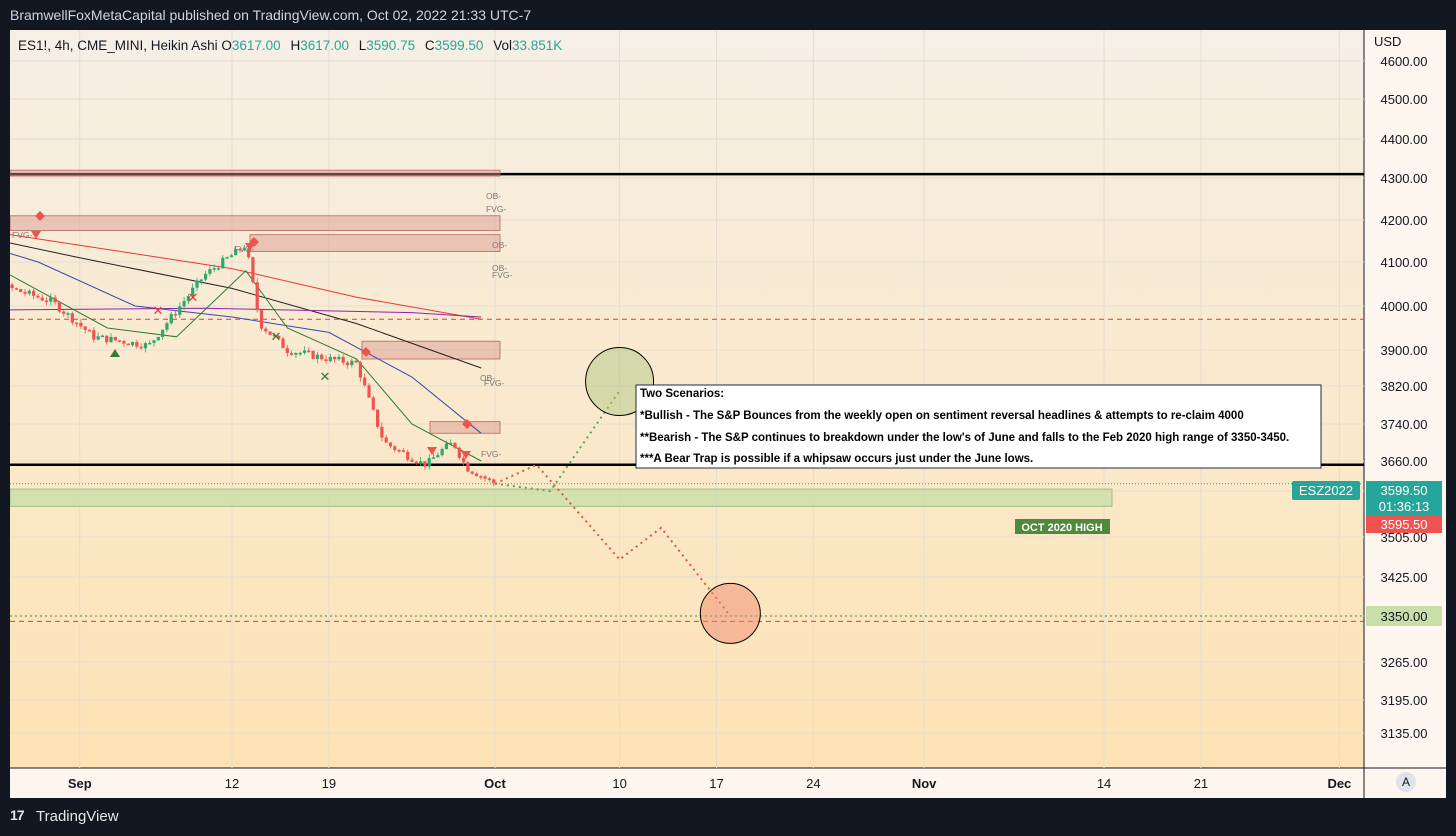  What do you see at coordinates (728, 817) in the screenshot?
I see `footer: 17 TradingView` at bounding box center [728, 817].